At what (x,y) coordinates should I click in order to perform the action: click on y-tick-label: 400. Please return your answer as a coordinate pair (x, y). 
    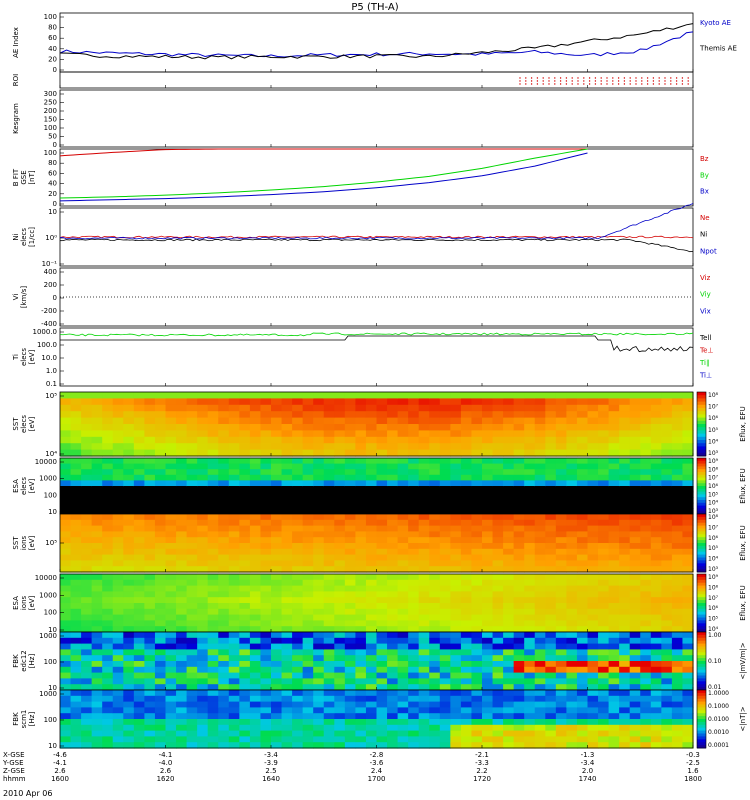
    Looking at the image, I should click on (50, 272).